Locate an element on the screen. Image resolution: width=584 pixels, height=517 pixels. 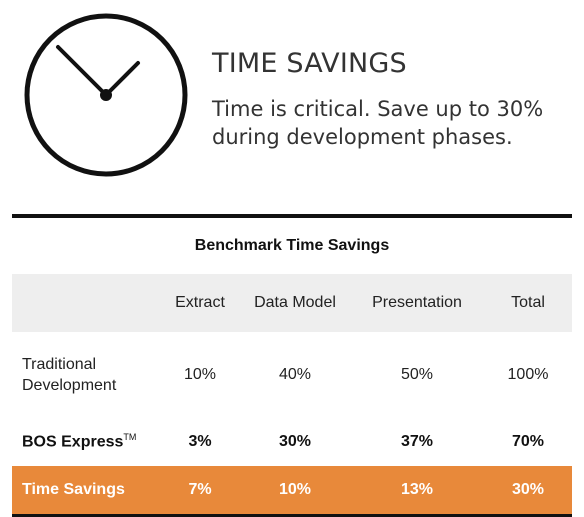
column-header-presentation: Presentation is located at coordinates (417, 302).